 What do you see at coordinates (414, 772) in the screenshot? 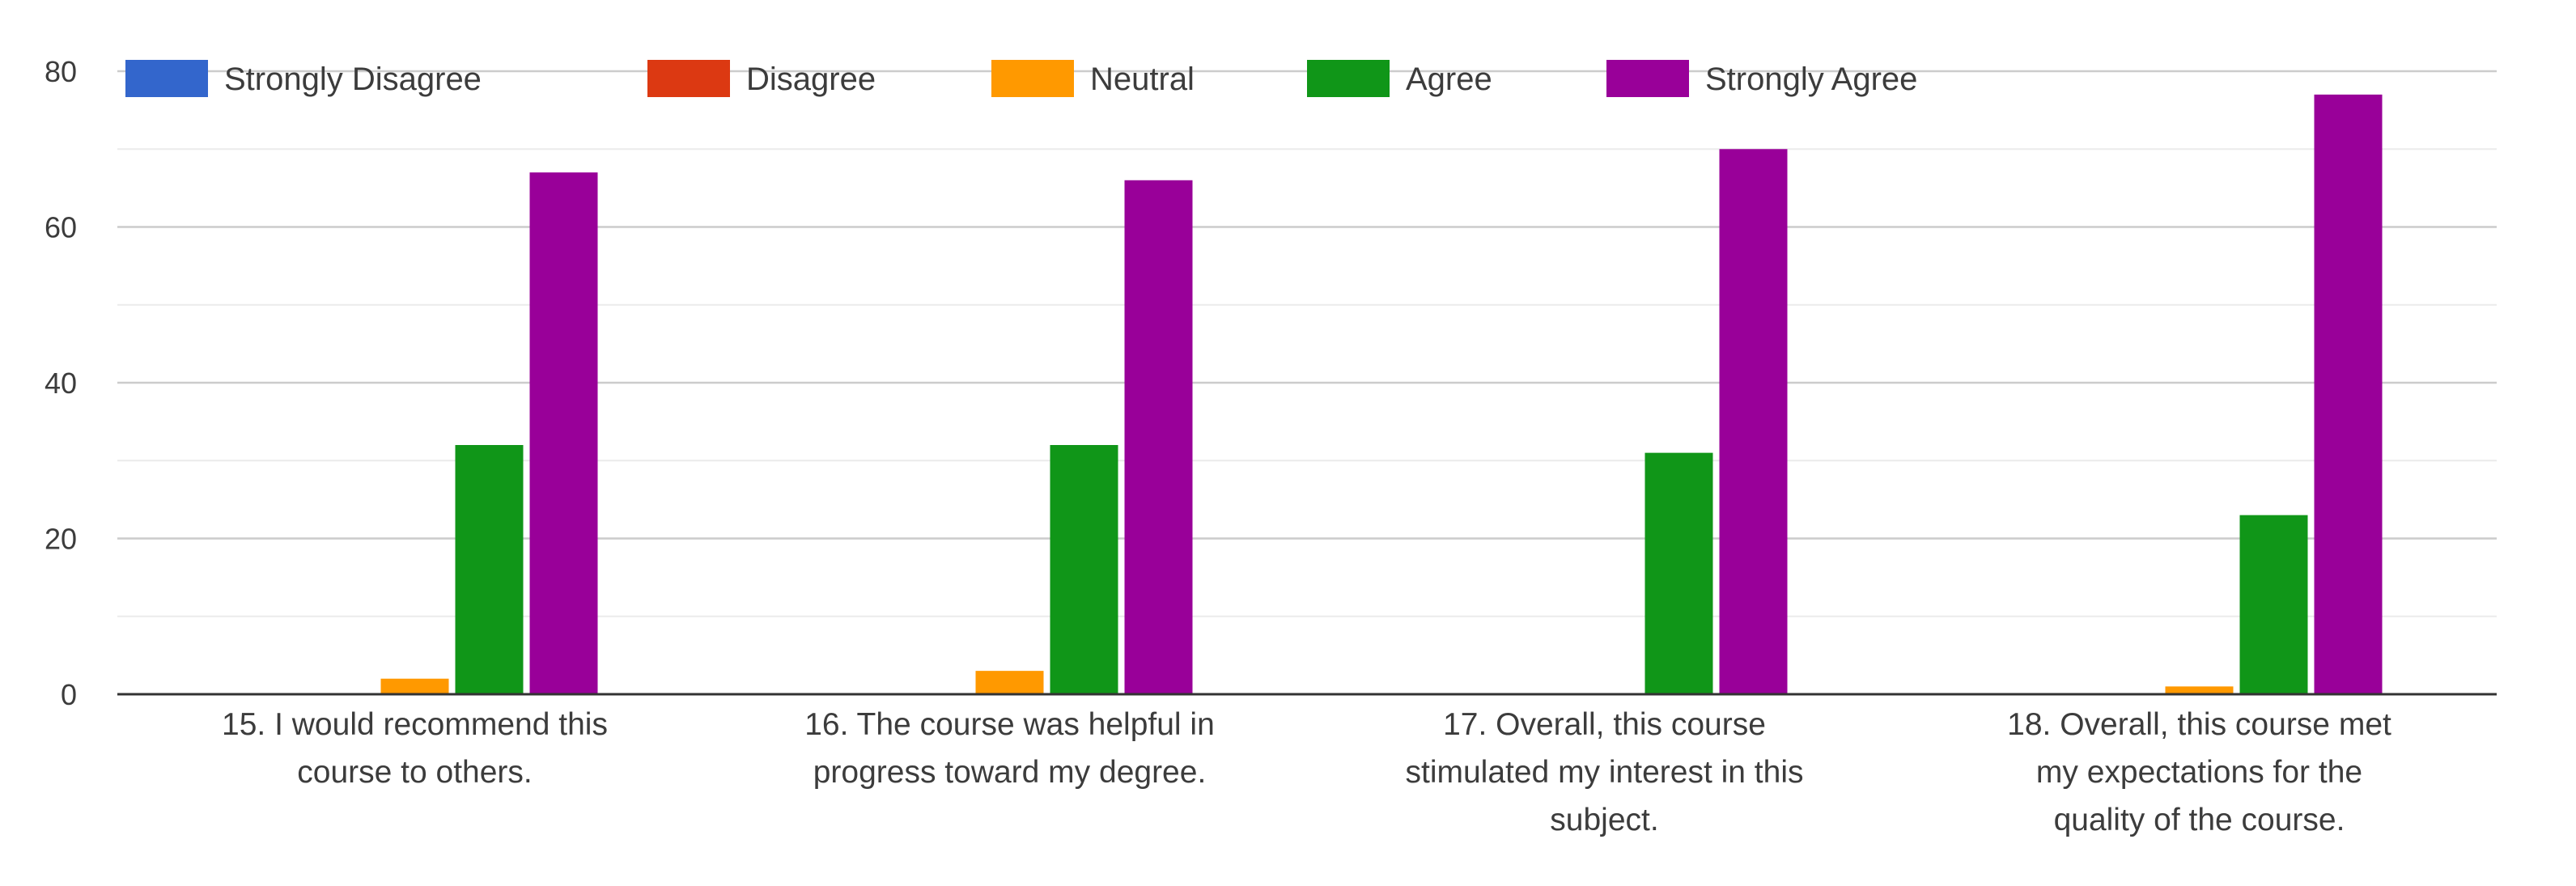
I see `x-category-label-line: course to others.` at bounding box center [414, 772].